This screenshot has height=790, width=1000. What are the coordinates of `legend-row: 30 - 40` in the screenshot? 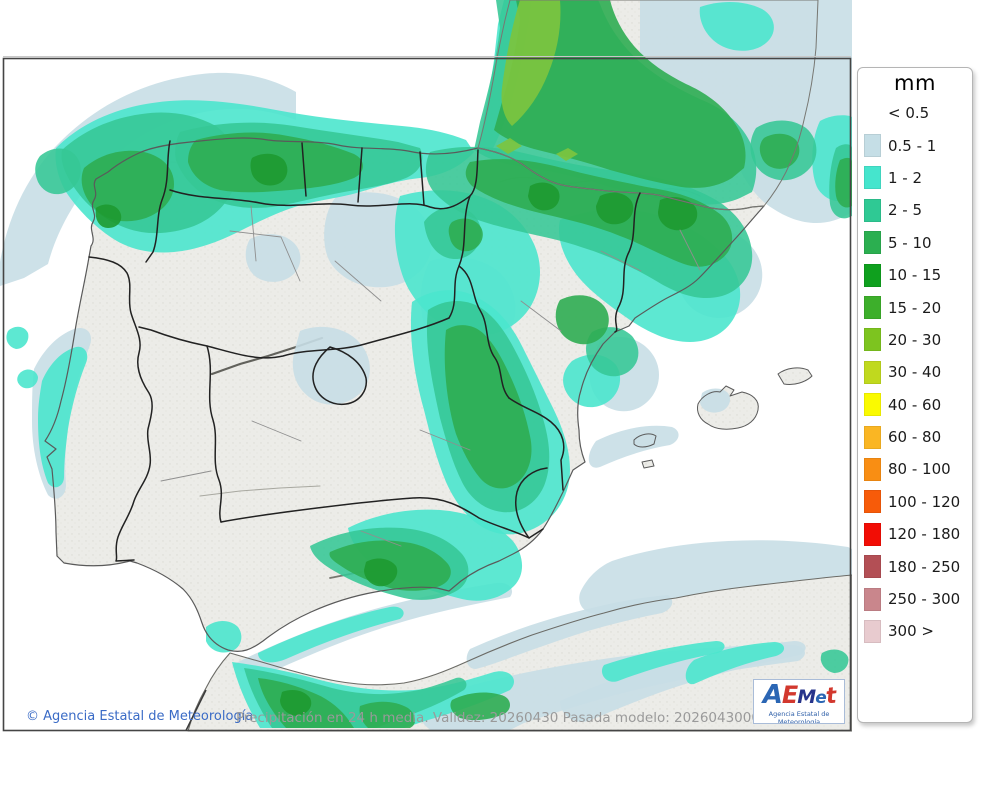 It's located at (915, 372).